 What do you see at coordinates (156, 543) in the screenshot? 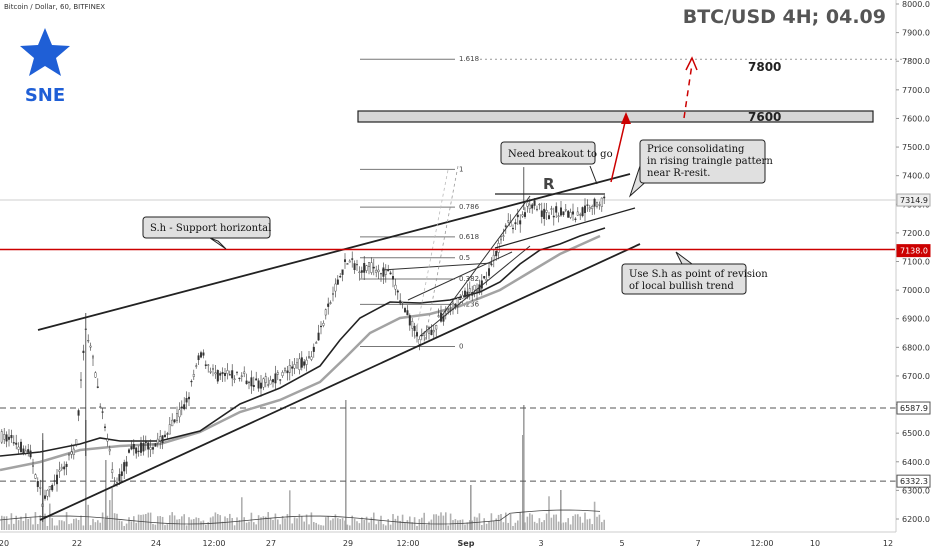
I see `x-tick-label: 24` at bounding box center [156, 543].